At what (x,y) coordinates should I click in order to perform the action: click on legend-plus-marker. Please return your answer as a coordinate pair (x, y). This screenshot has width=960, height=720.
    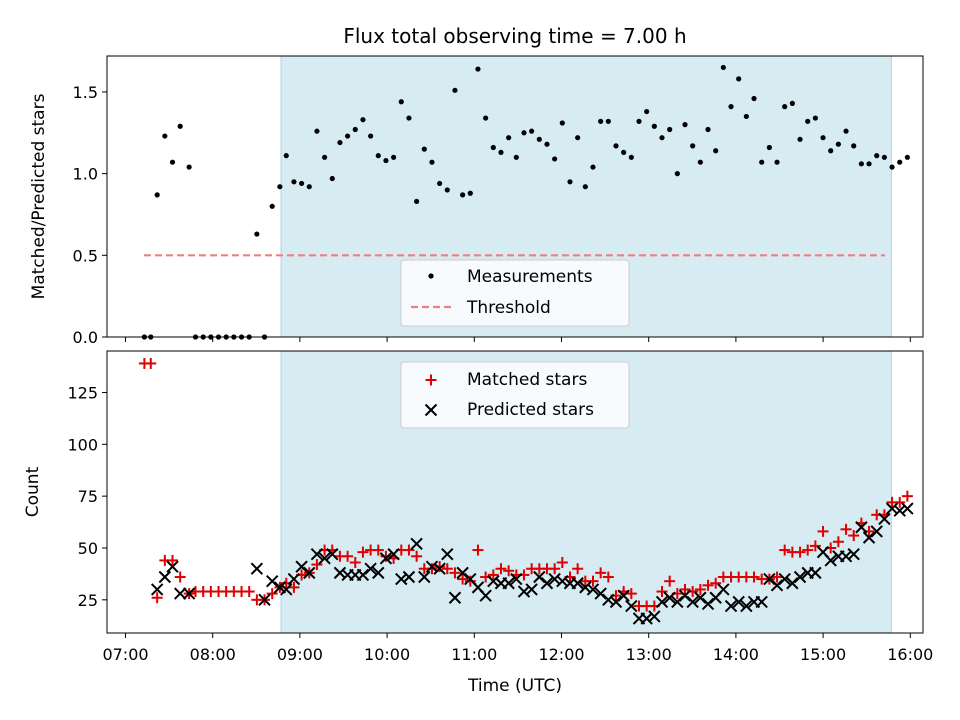
    Looking at the image, I should click on (431, 380).